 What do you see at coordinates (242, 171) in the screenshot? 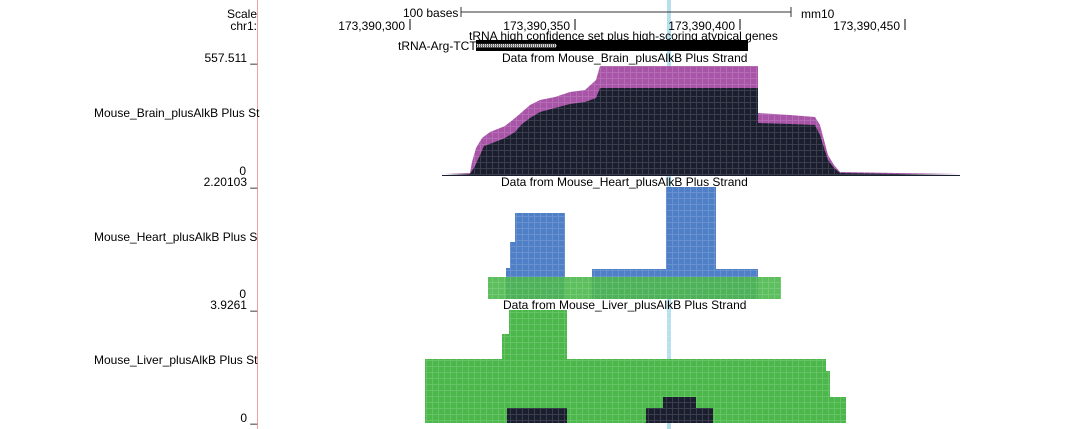
I see `brain-min-value: 0` at bounding box center [242, 171].